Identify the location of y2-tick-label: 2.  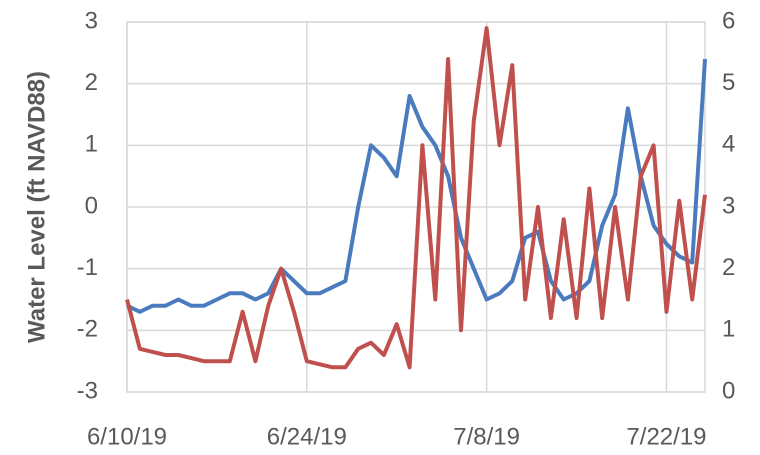
(728, 267).